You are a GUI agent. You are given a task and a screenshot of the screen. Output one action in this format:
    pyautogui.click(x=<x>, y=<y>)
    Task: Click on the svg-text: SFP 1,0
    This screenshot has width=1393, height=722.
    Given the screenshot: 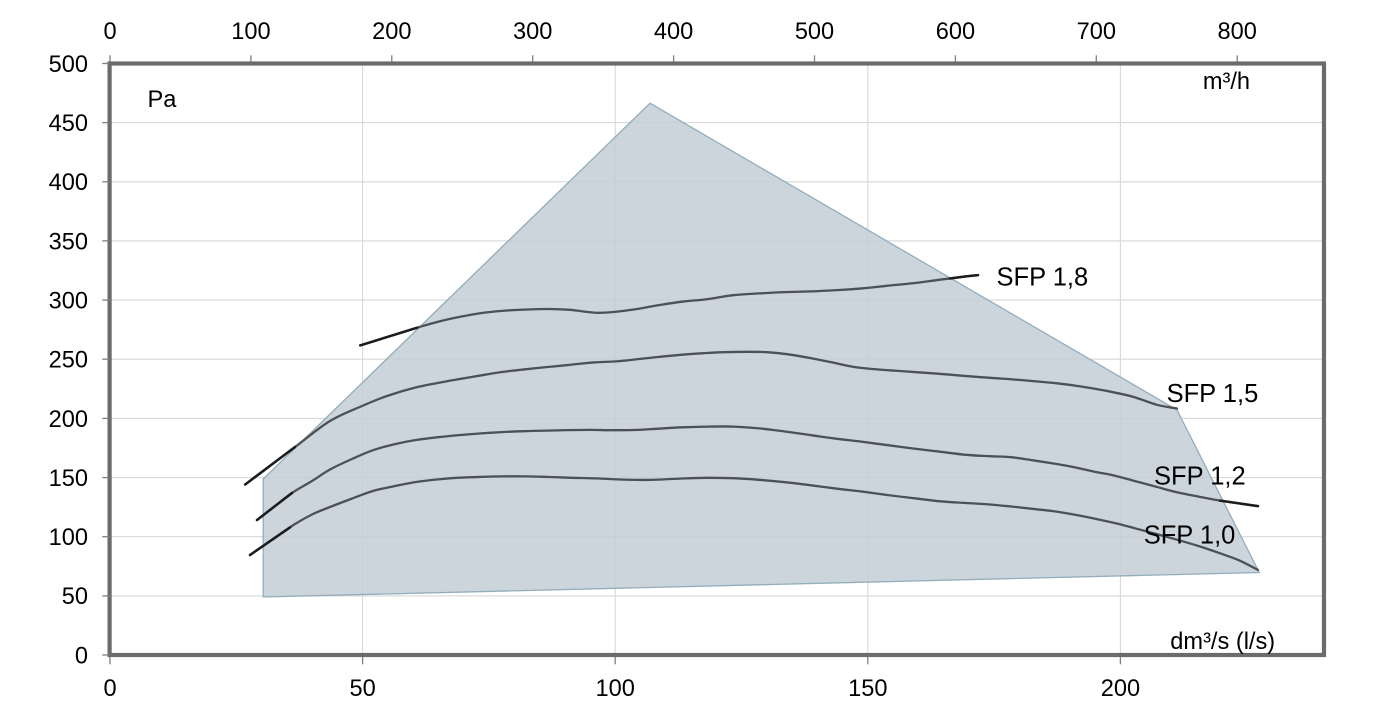 What is the action you would take?
    pyautogui.click(x=1190, y=535)
    